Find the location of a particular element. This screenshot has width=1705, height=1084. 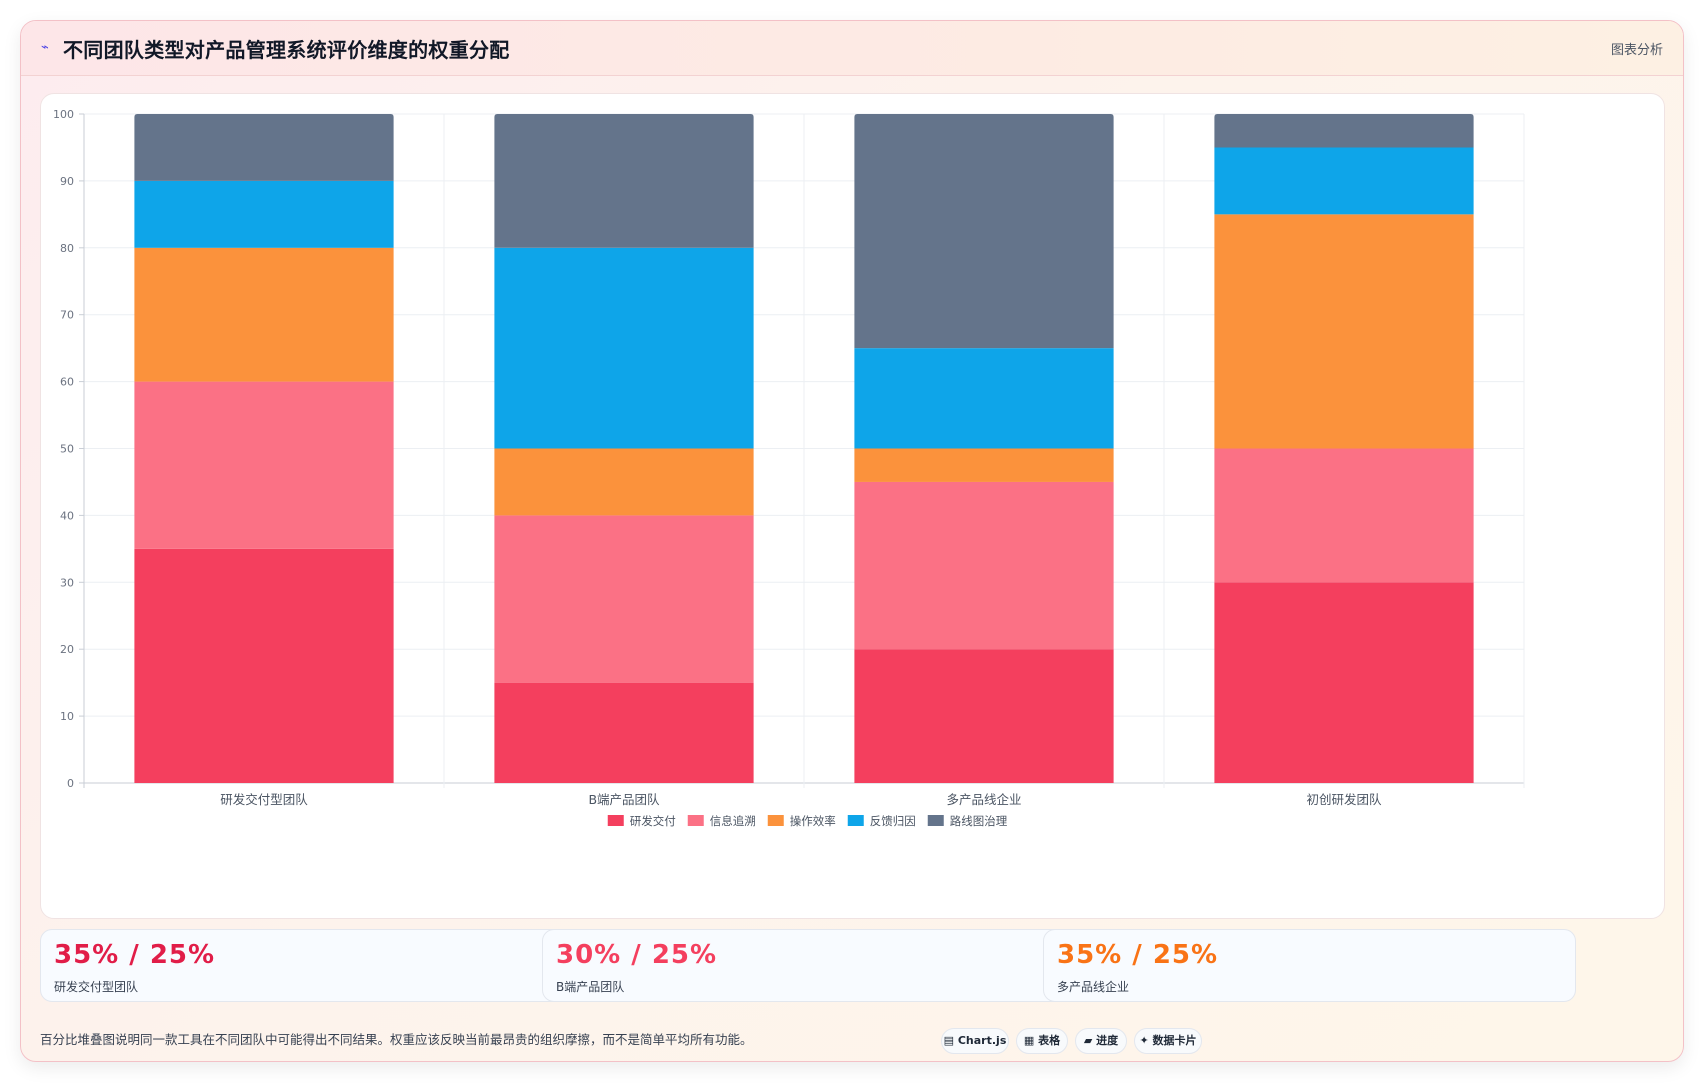

table-icon: ▦ is located at coordinates (1029, 1040).